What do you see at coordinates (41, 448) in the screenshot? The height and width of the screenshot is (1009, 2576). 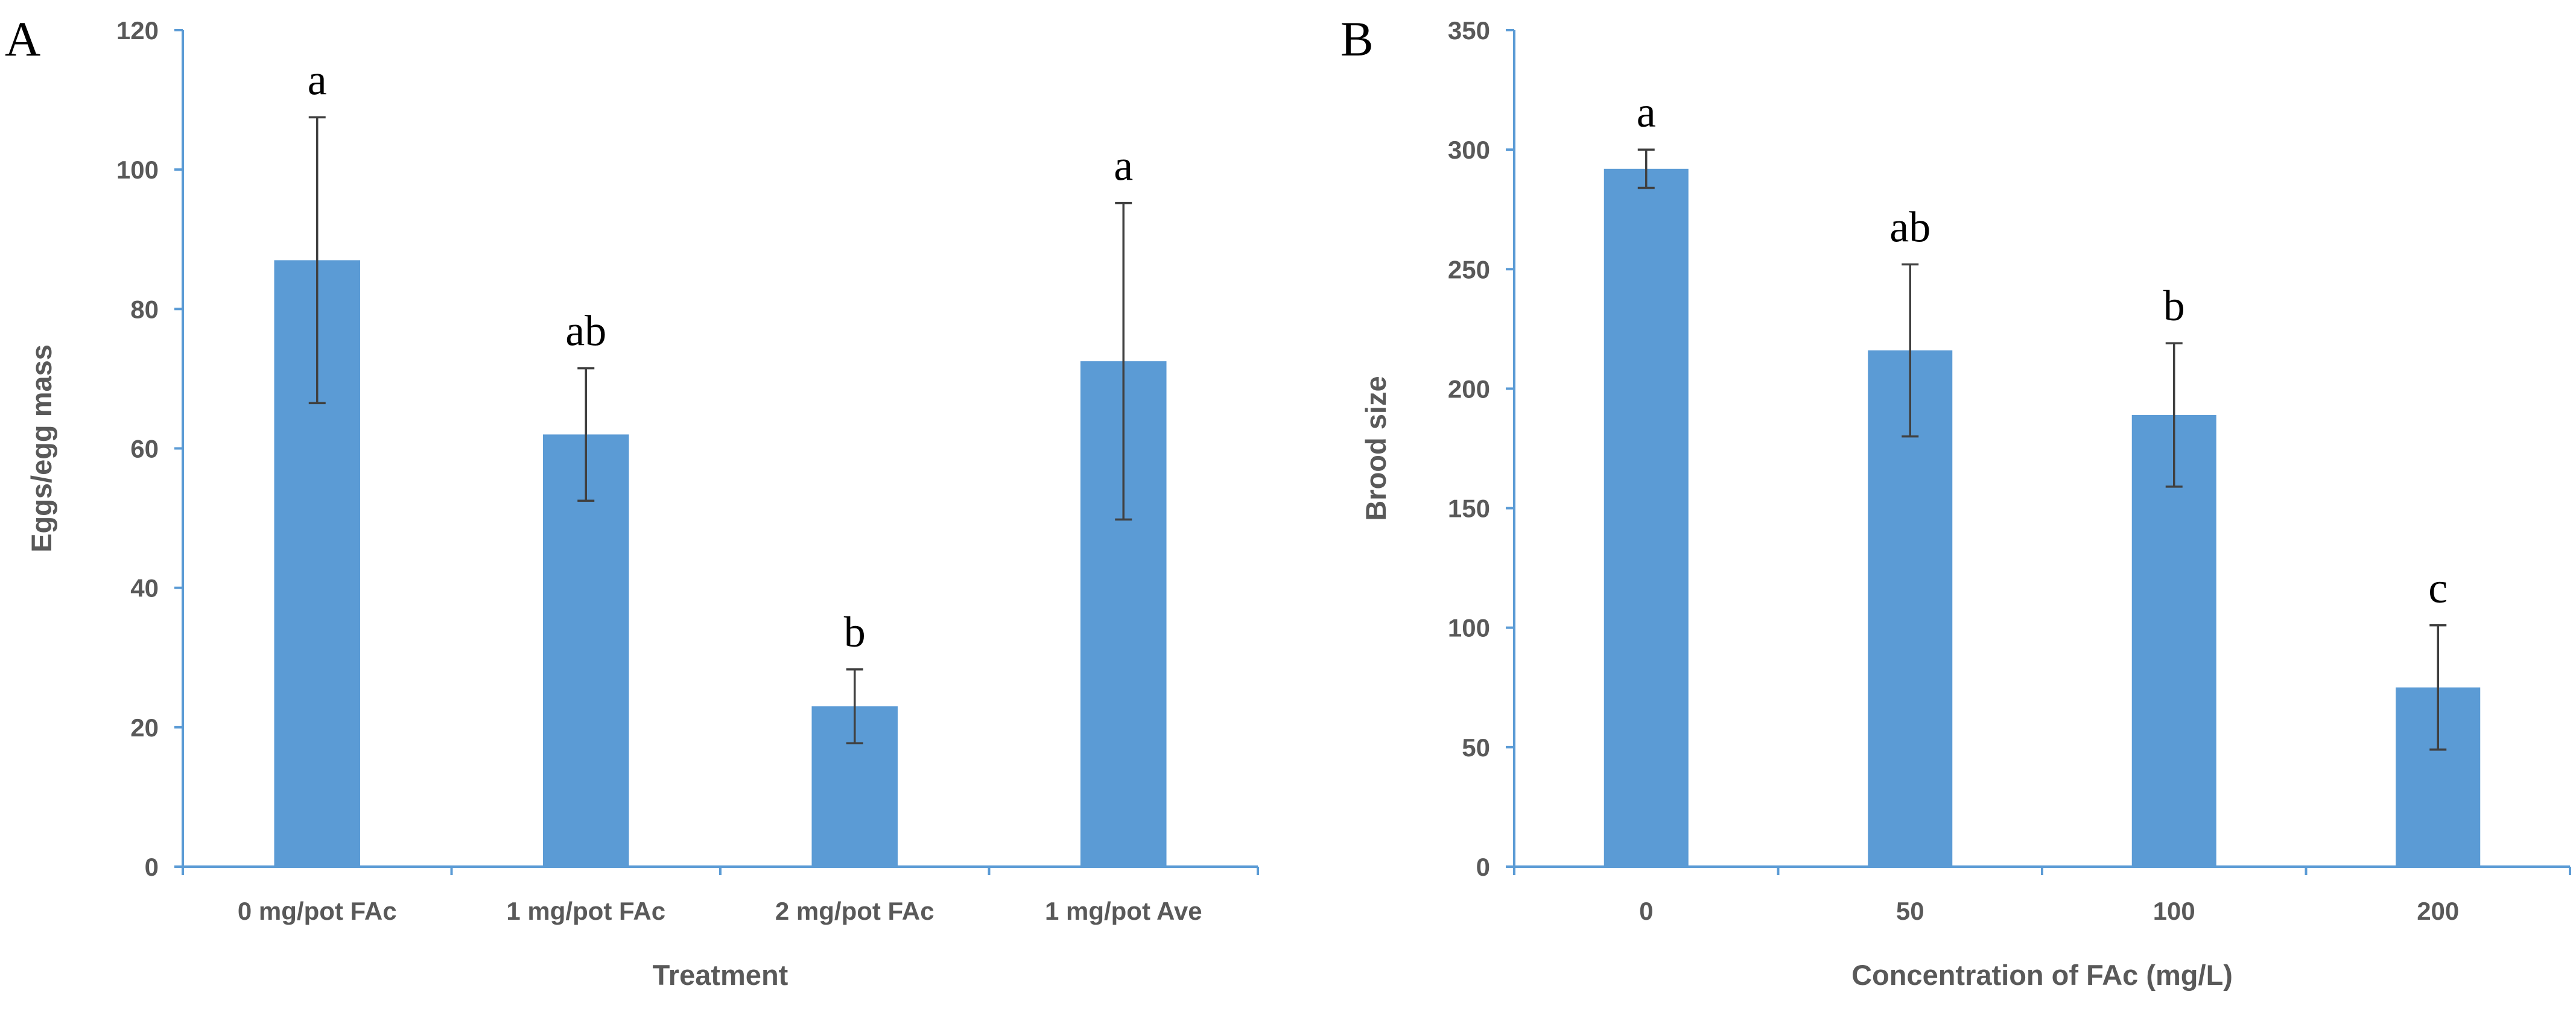 I see `y-axis-title: Eggs/egg mass` at bounding box center [41, 448].